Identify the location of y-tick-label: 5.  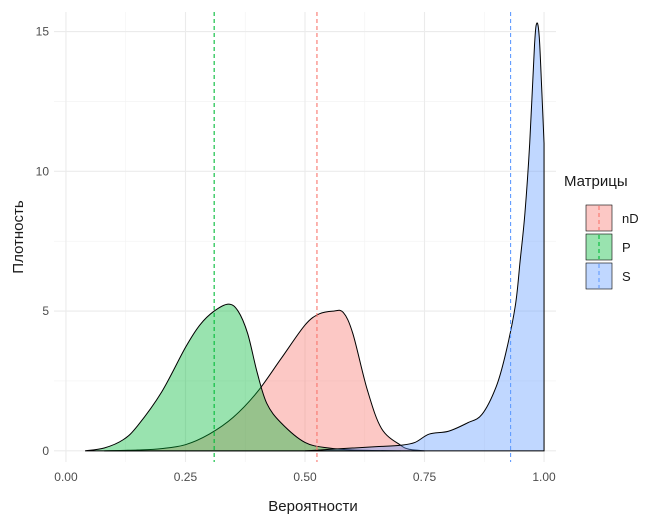
(45, 311).